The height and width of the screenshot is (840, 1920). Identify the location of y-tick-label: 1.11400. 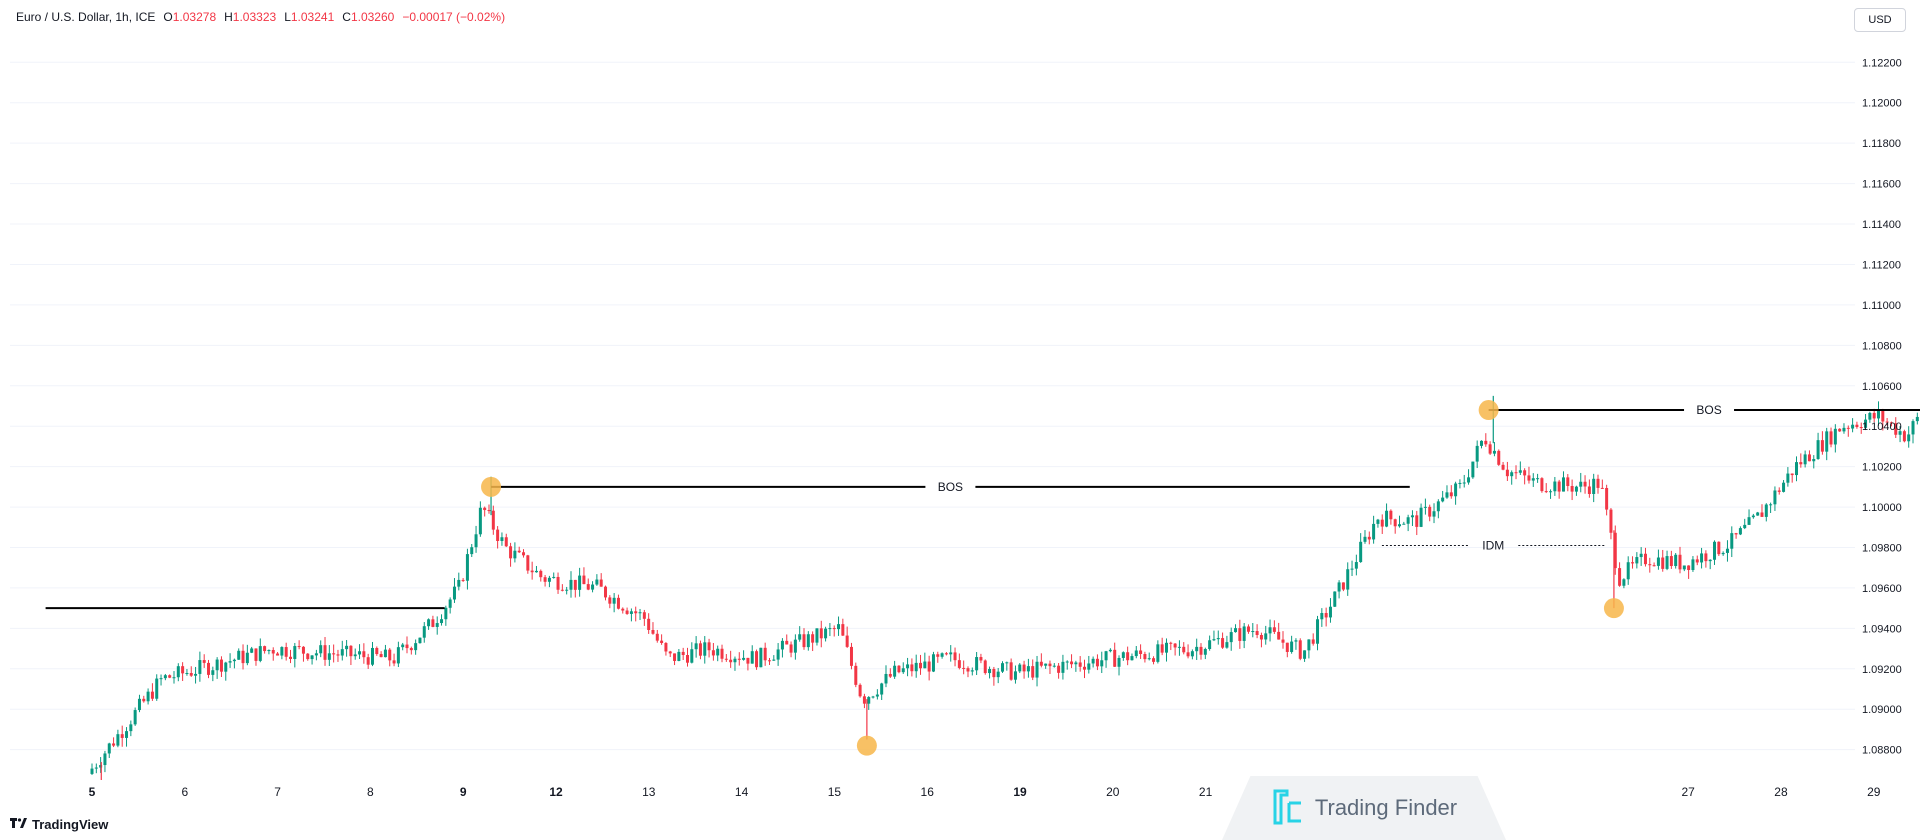
(1881, 225).